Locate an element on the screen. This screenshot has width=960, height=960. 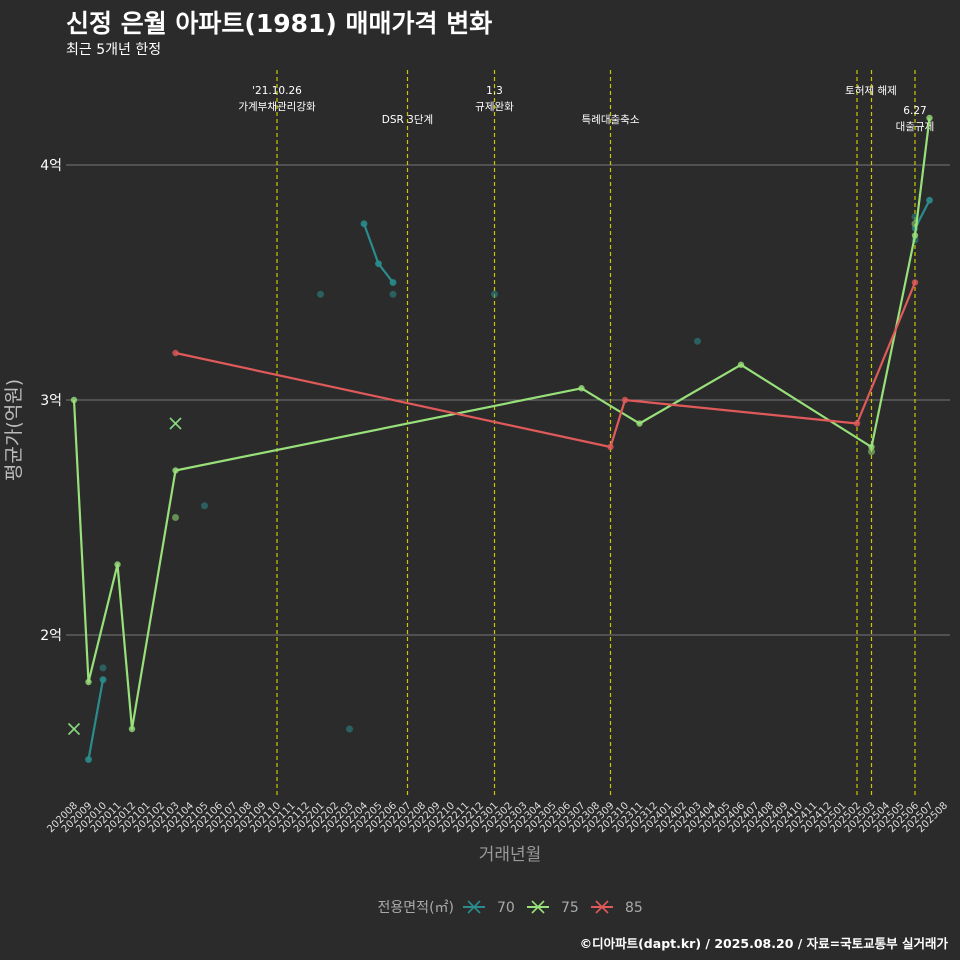
chart-title: 신정 은월 아파트(1981) 매매가격 변화 is located at coordinates (279, 23).